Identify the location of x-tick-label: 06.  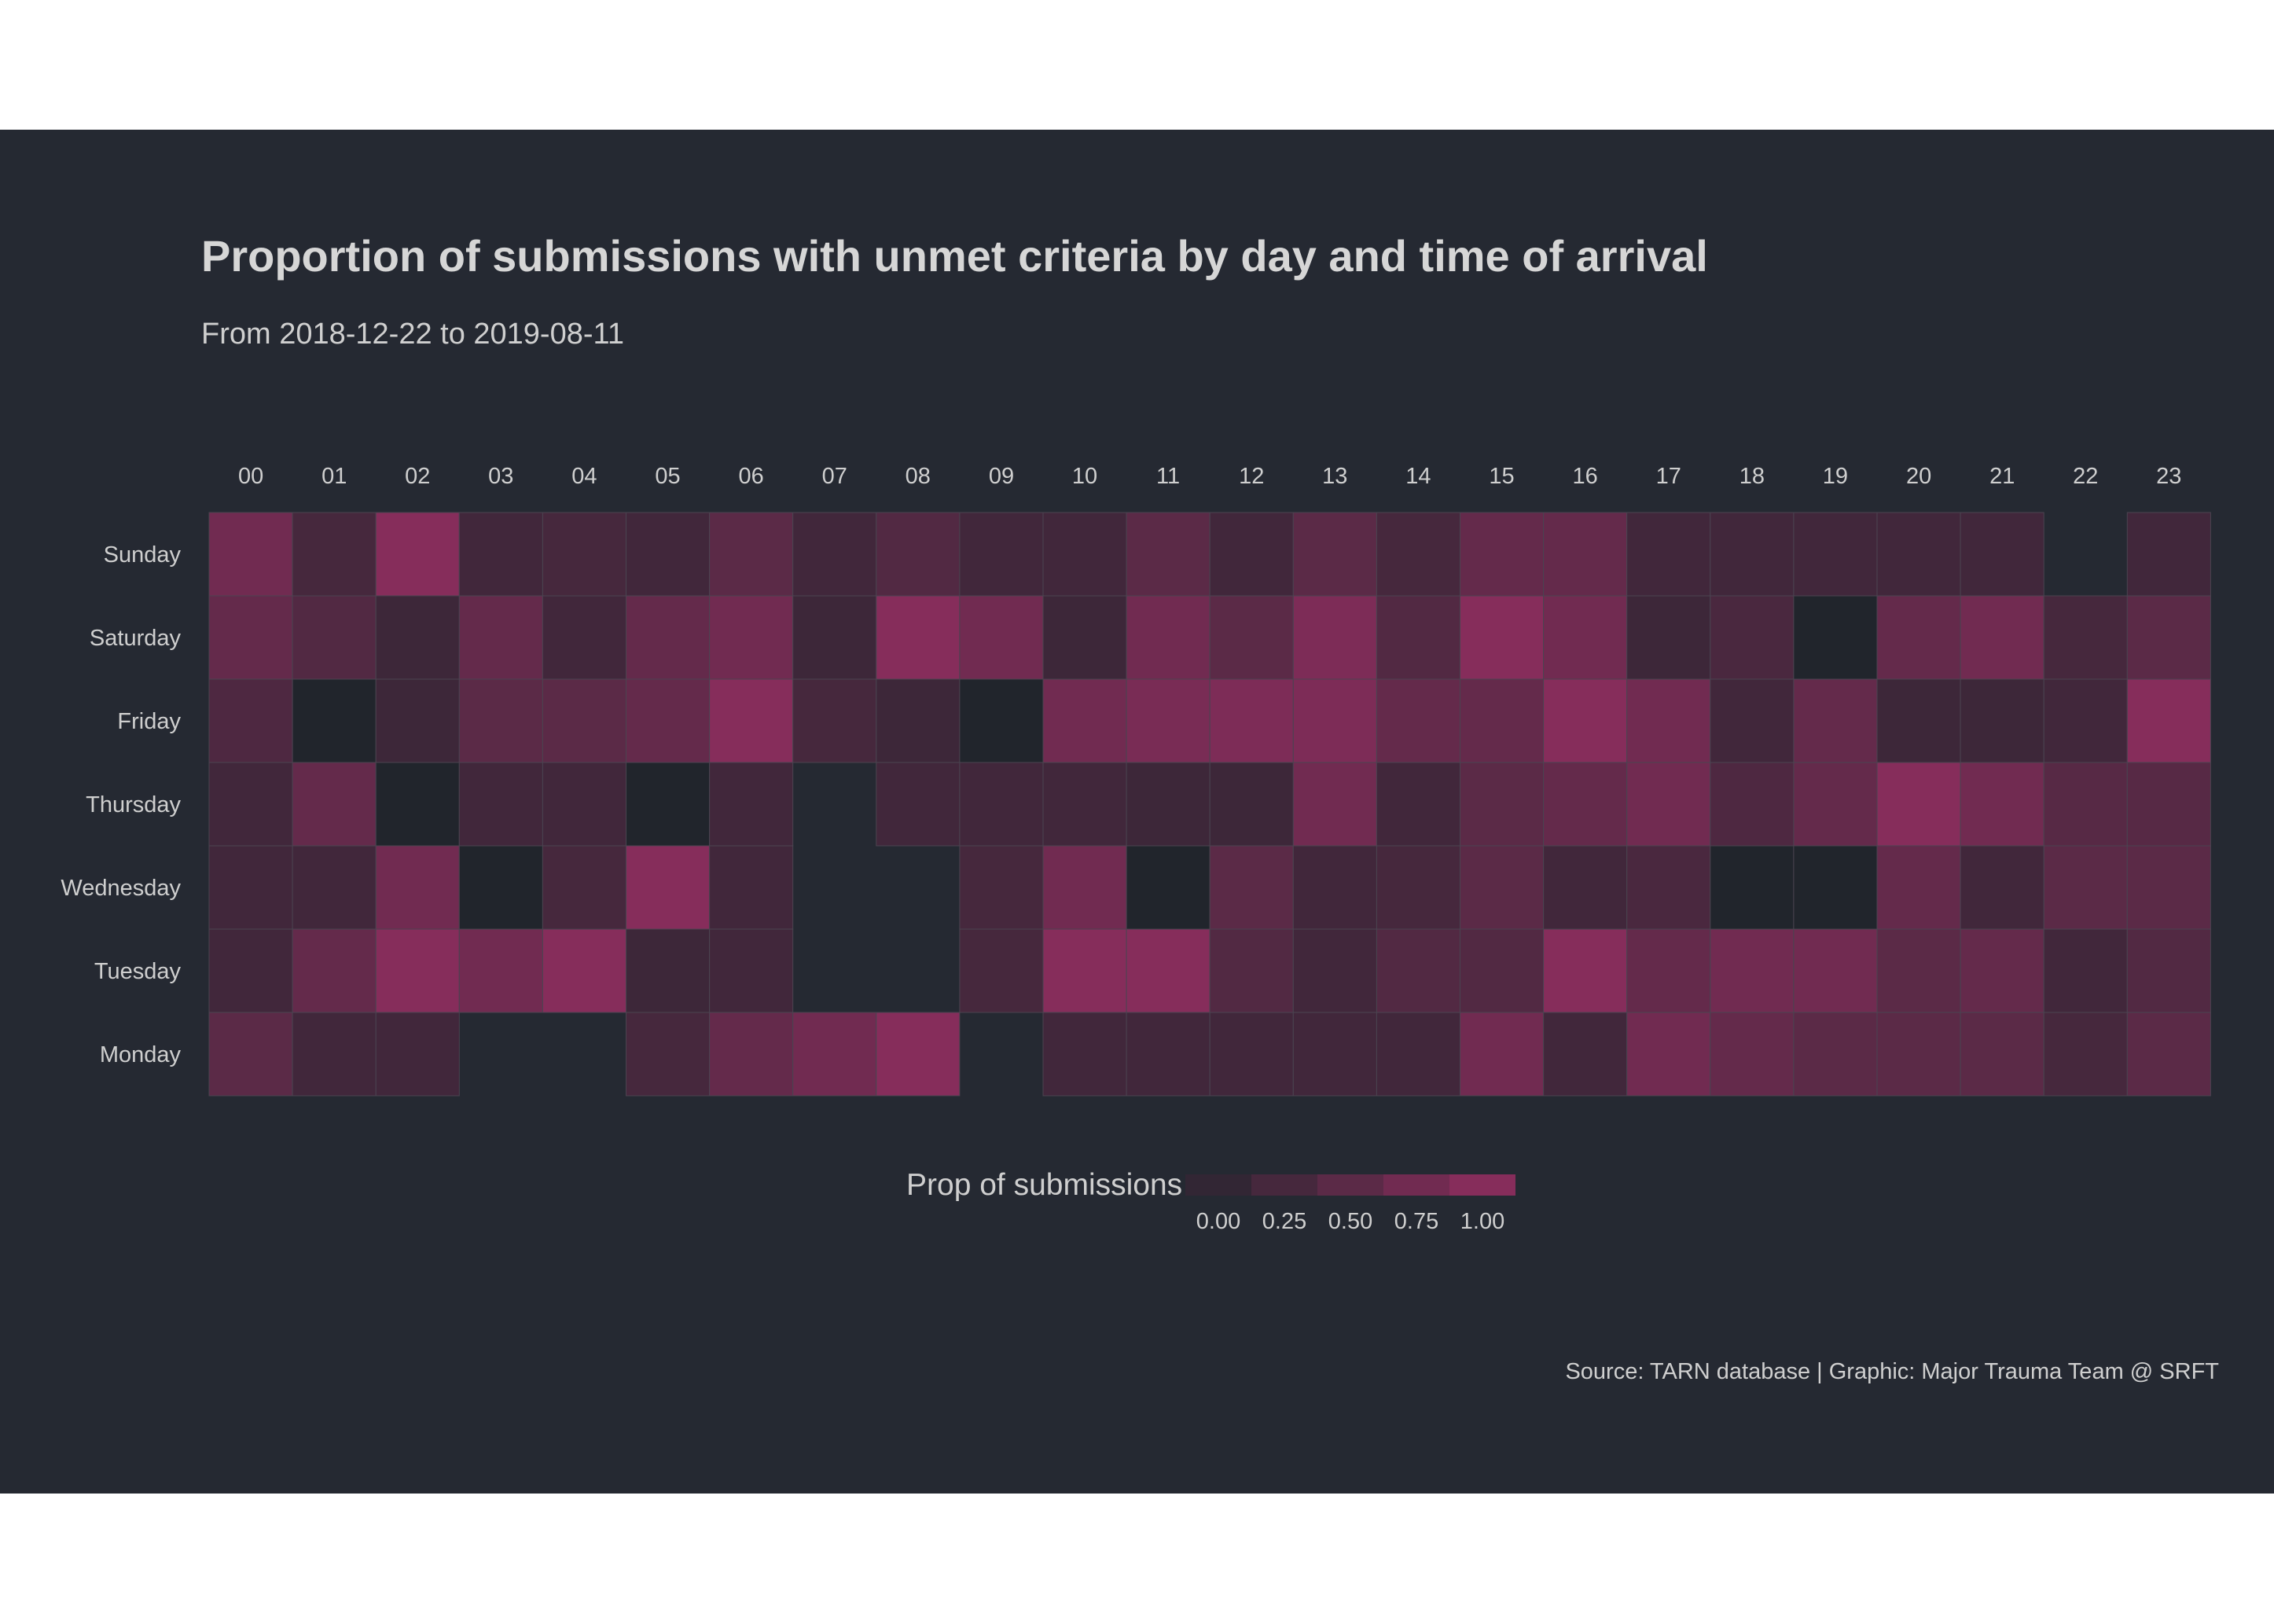
(751, 477).